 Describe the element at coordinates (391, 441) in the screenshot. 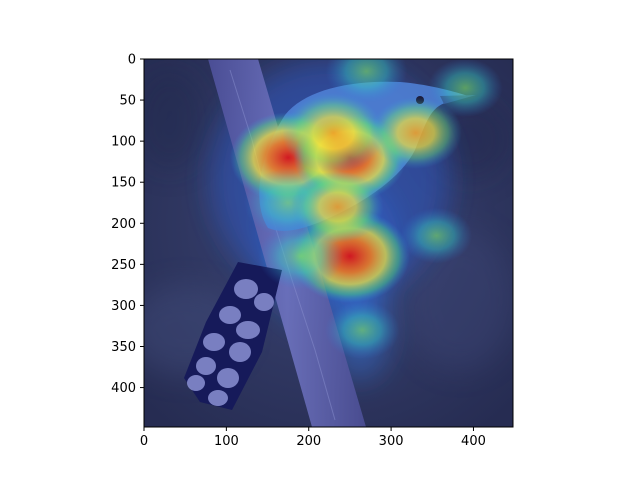

I see `x-tick-label: 300` at that location.